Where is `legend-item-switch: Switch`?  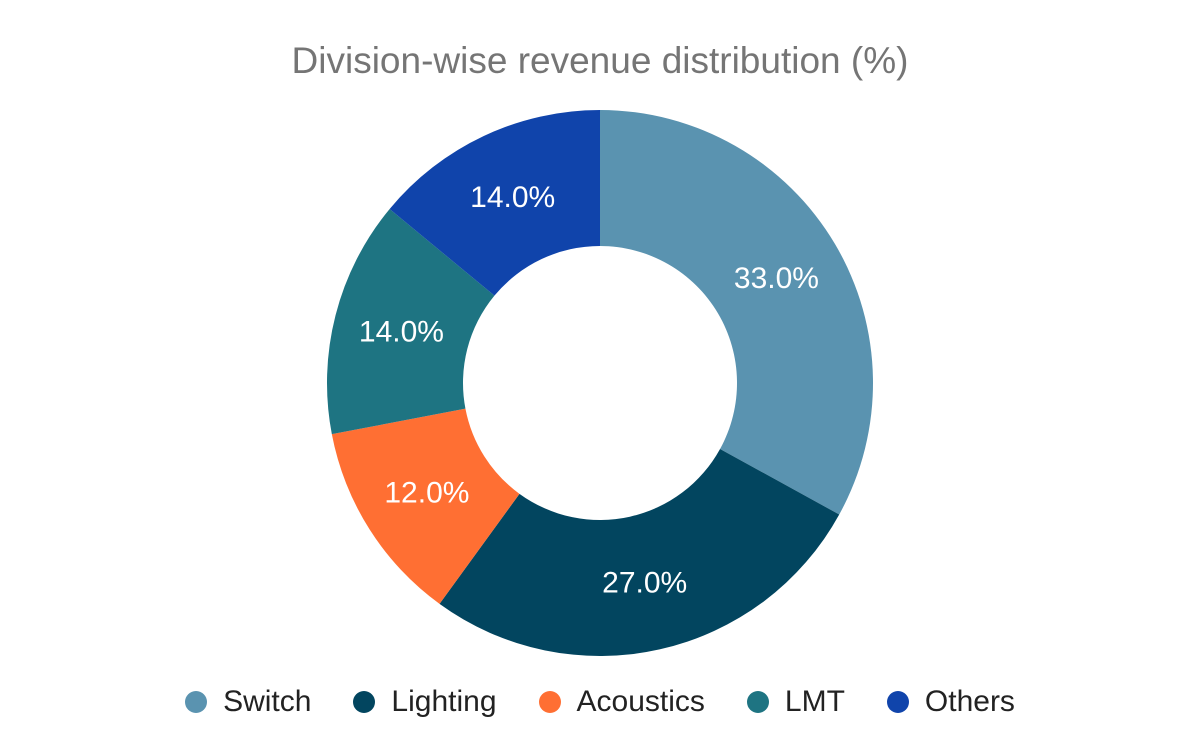
legend-item-switch: Switch is located at coordinates (248, 702).